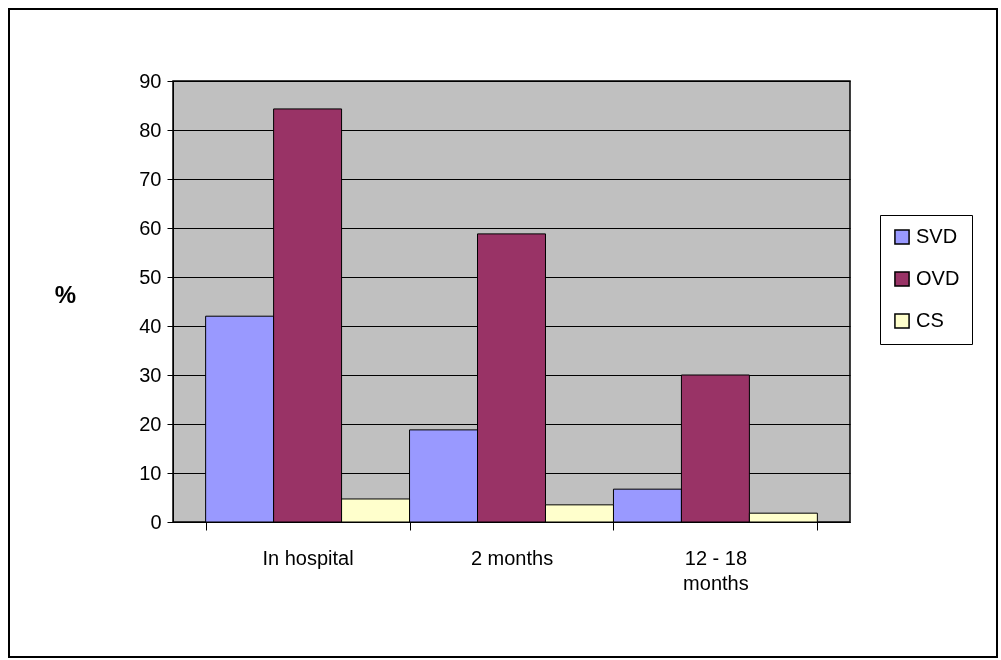 This screenshot has height=660, width=1001. What do you see at coordinates (150, 178) in the screenshot?
I see `y-tick-label: 70` at bounding box center [150, 178].